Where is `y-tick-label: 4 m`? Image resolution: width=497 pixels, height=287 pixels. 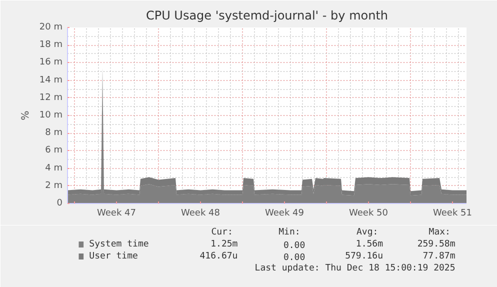
y-tick-label: 4 m is located at coordinates (54, 168).